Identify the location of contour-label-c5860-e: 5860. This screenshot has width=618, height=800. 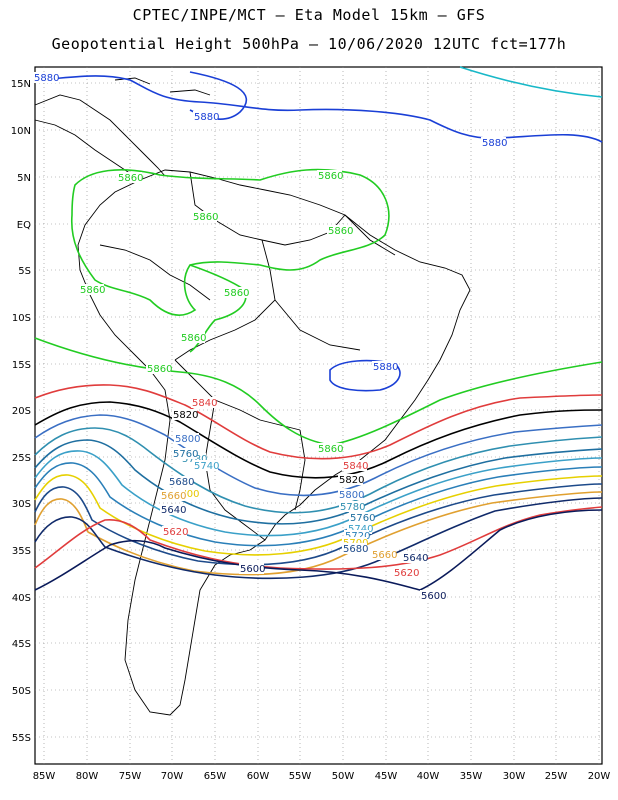
(92, 290).